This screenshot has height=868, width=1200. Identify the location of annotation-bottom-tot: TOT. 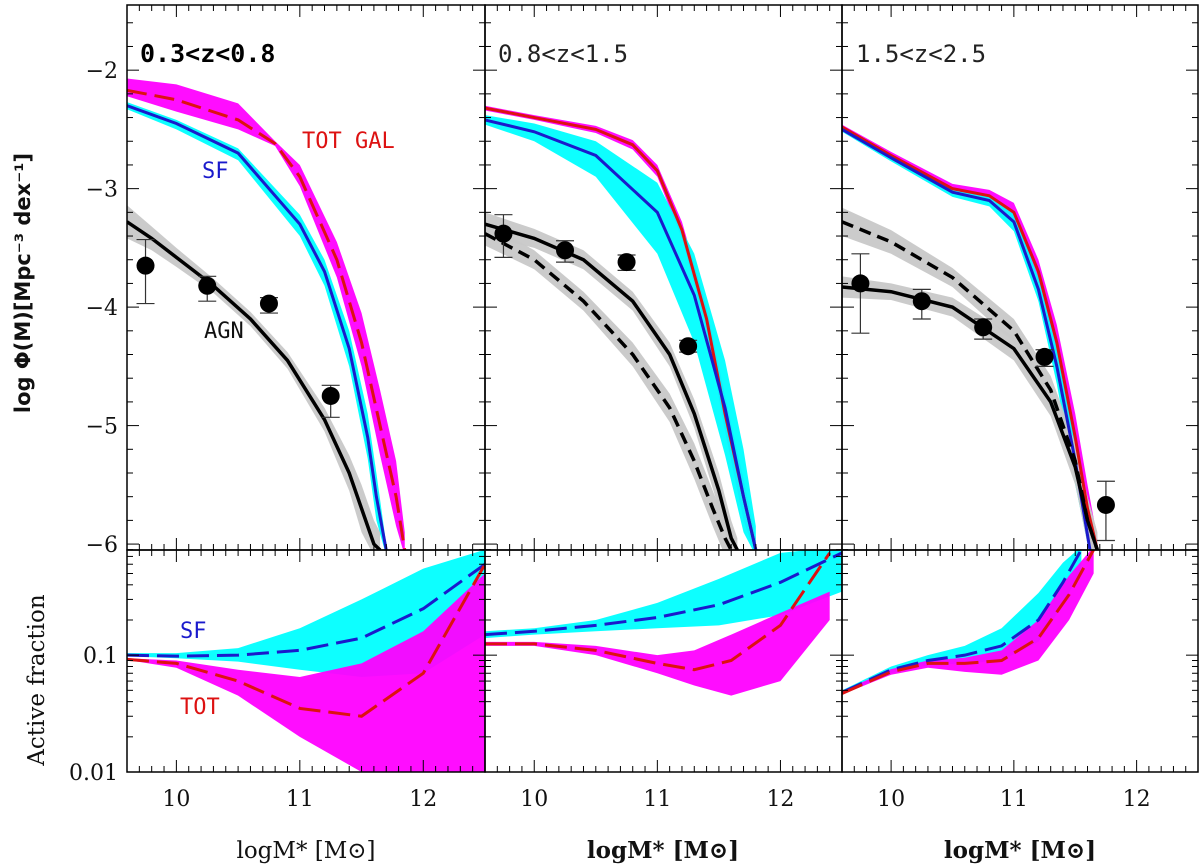
(200, 707).